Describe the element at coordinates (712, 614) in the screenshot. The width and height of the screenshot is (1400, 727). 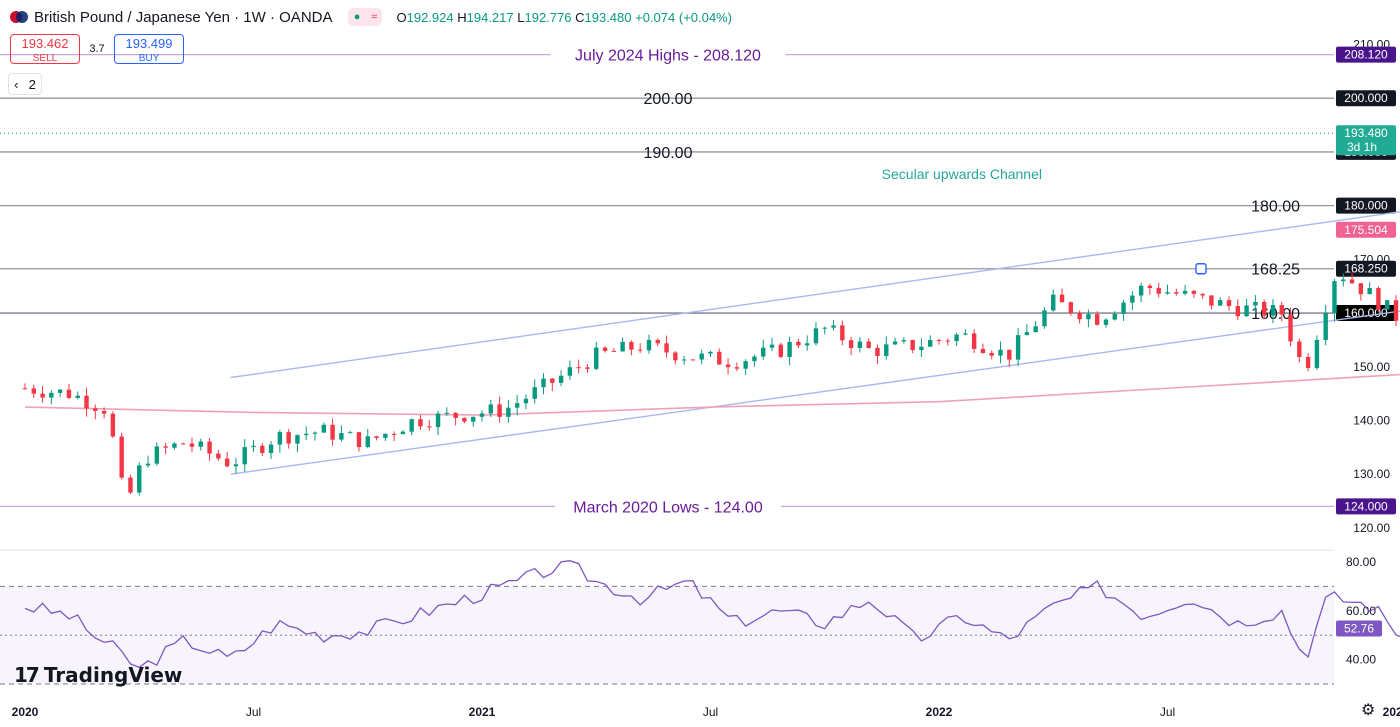
I see `rsi-line` at that location.